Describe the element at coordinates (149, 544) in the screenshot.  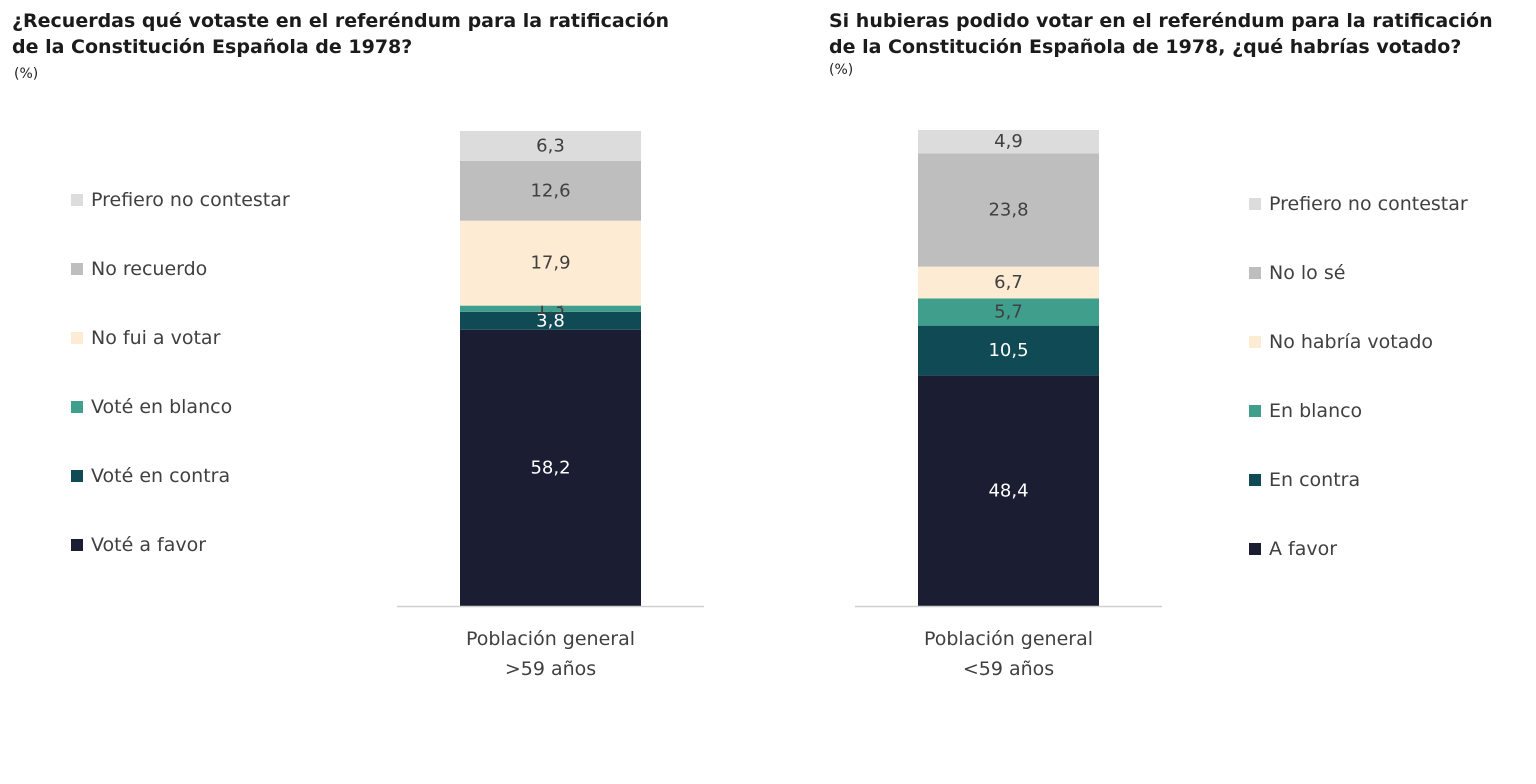
I see `legend-label: Voté a favor` at that location.